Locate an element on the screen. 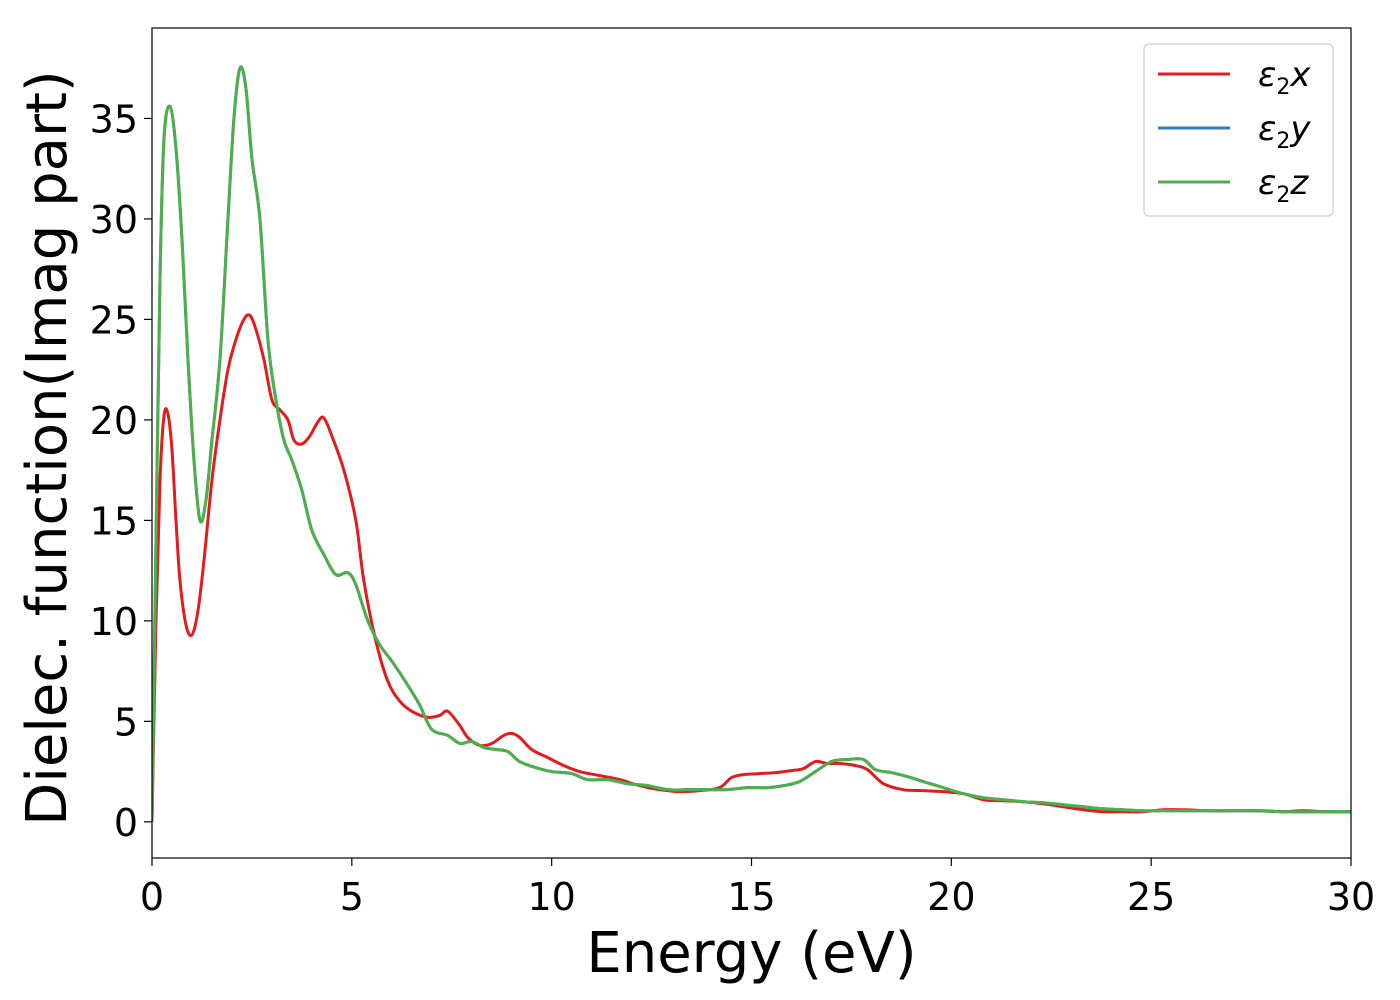 This screenshot has height=1000, width=1400. y-tick-label: 35 is located at coordinates (114, 119).